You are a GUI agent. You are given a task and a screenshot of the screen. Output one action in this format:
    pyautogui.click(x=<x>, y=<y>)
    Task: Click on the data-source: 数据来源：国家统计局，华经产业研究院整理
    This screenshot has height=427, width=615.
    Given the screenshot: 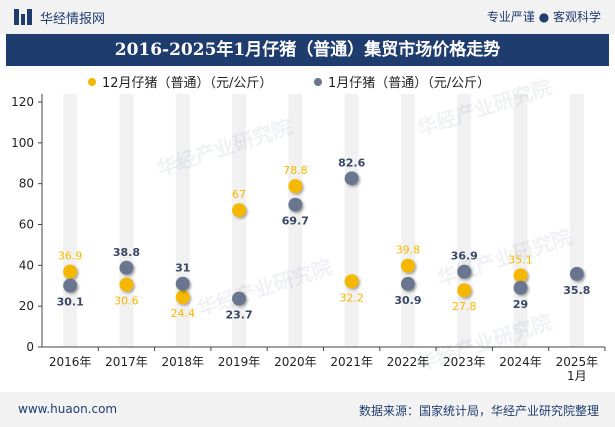 What is the action you would take?
    pyautogui.click(x=478, y=411)
    